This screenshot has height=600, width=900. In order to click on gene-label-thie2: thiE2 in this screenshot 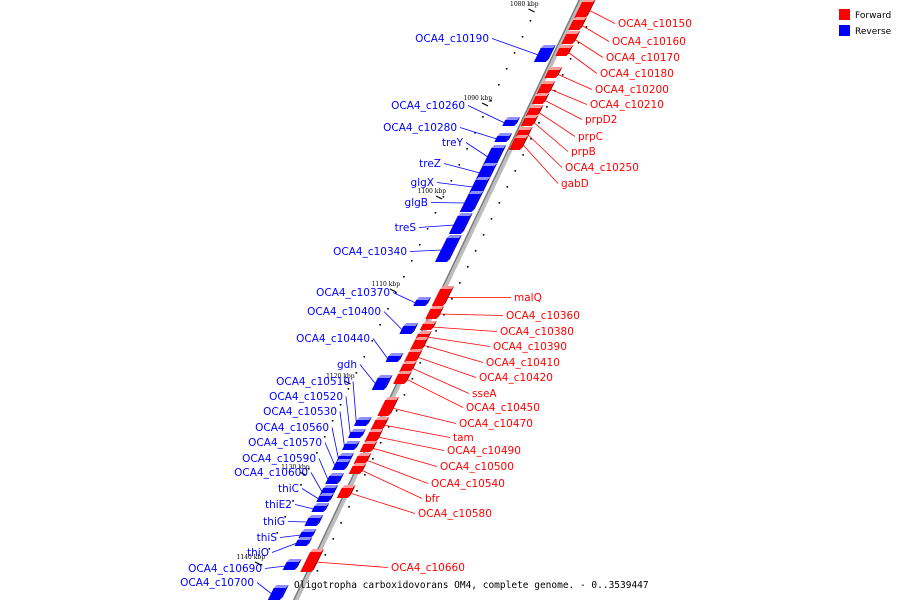, I will do `click(278, 505)`.